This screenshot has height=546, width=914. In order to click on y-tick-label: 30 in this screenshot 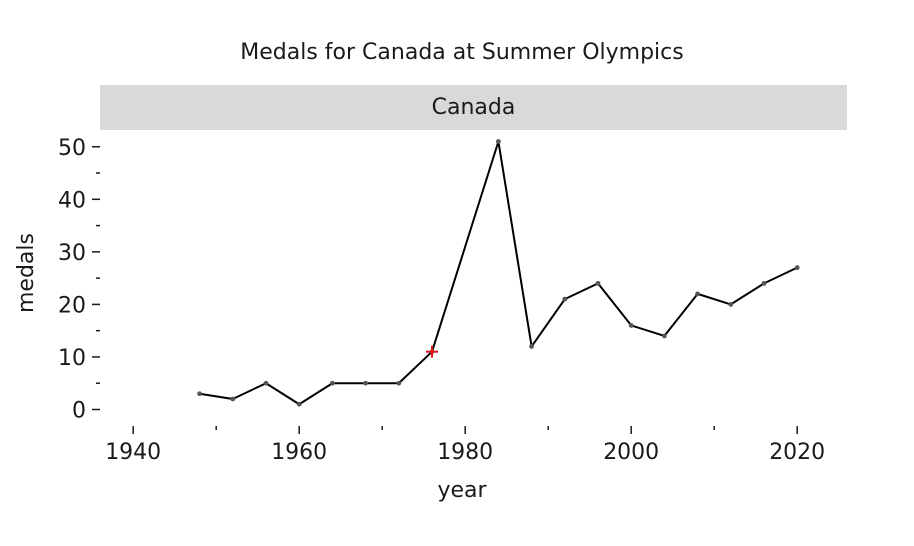, I will do `click(72, 253)`.